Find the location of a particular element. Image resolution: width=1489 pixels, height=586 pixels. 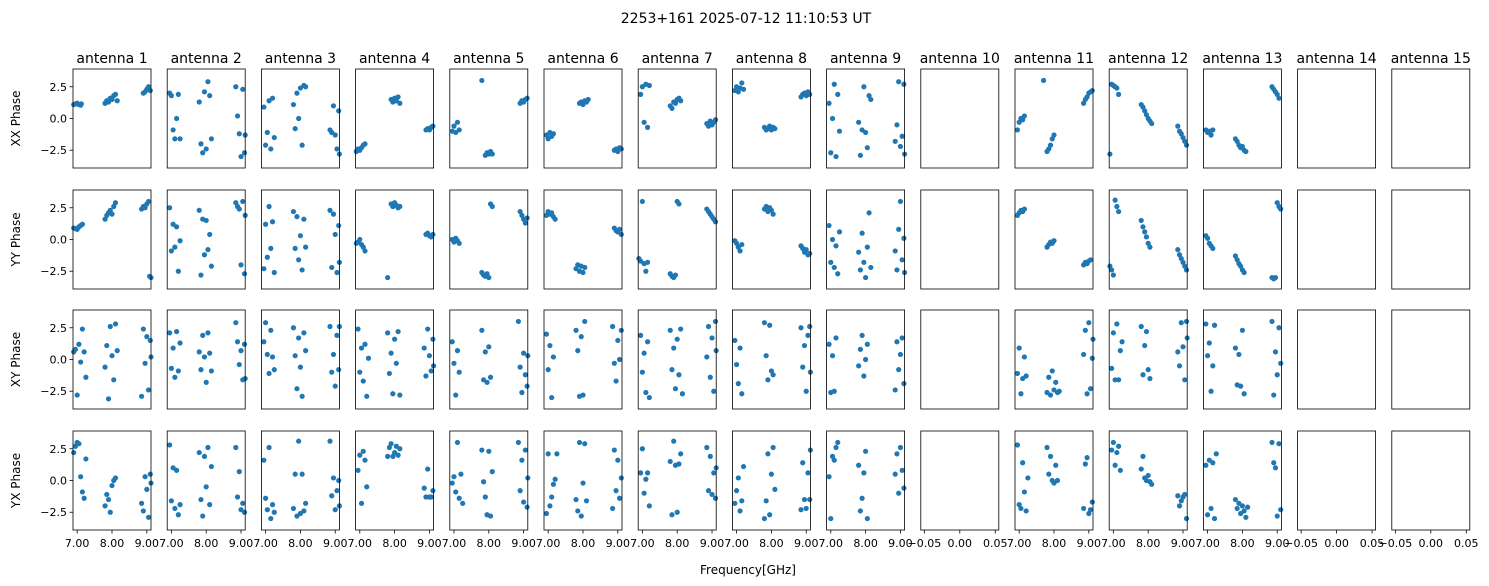

subplot-xx-antenna-1: −2.5 0.0 2.5 is located at coordinates (96, 118).